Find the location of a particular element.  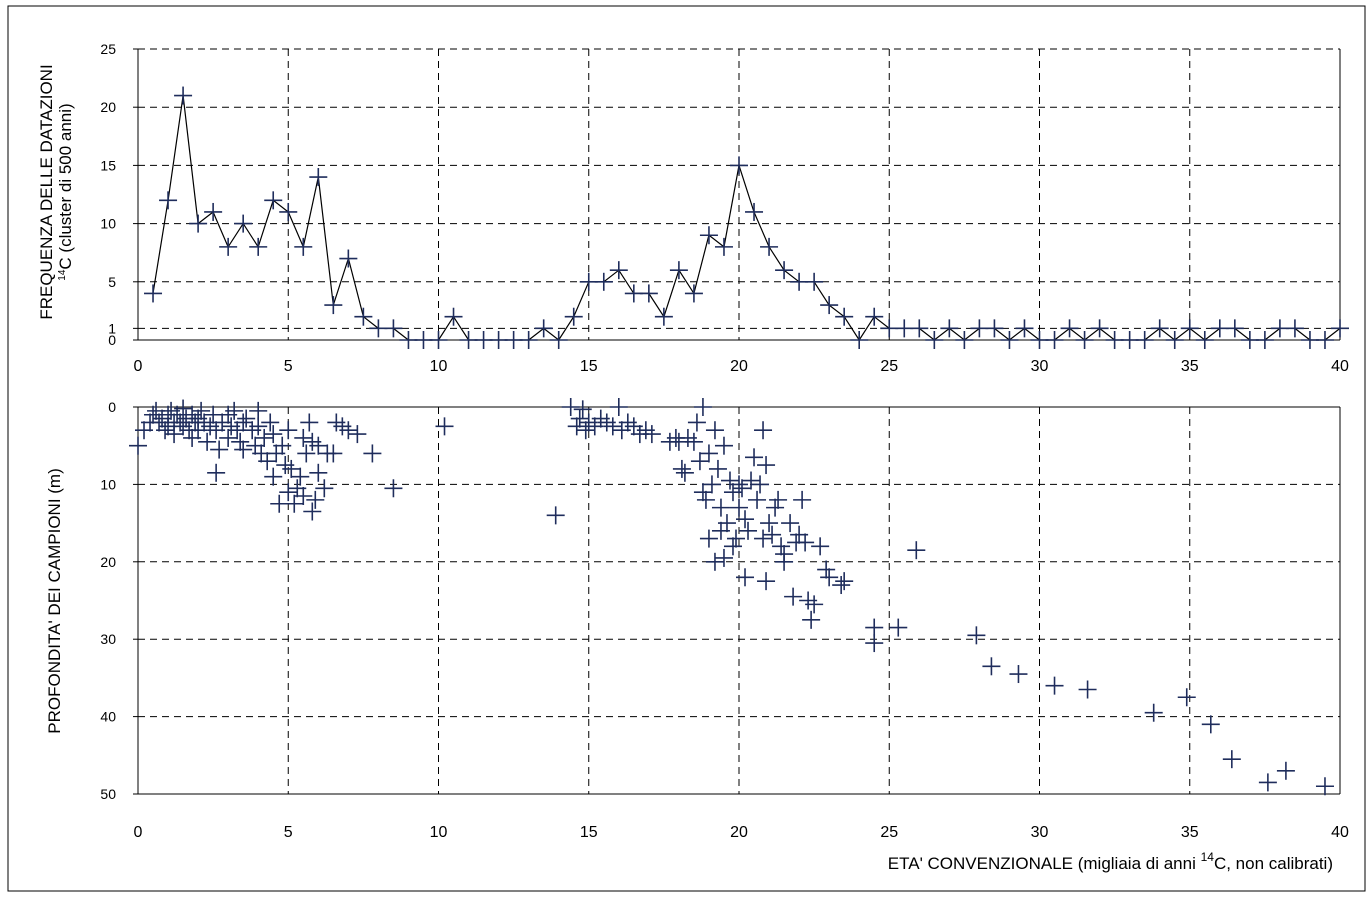

depth-xlabel-sup: 14 is located at coordinates (1208, 857).